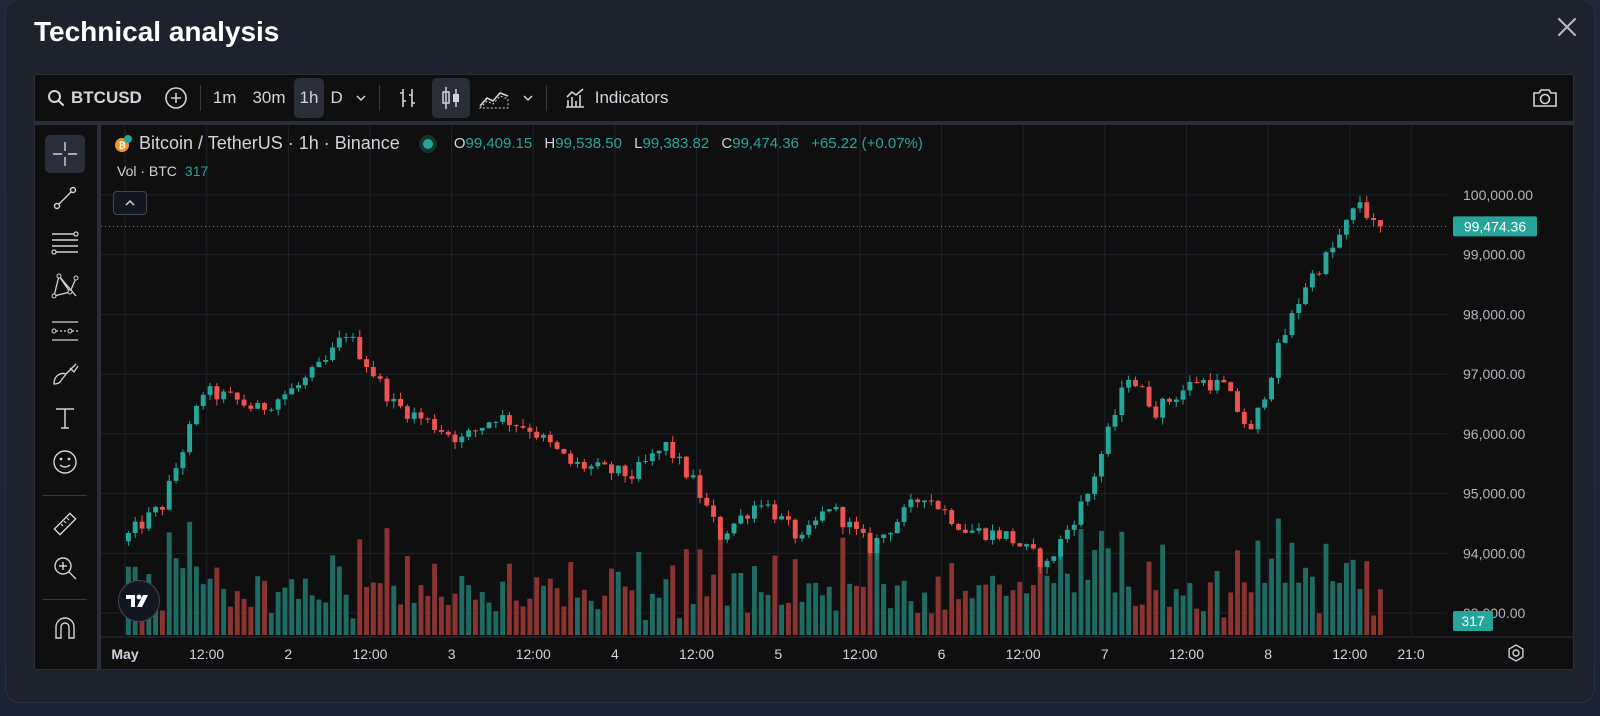 The image size is (1600, 716). I want to click on forecast-tool, so click(65, 330).